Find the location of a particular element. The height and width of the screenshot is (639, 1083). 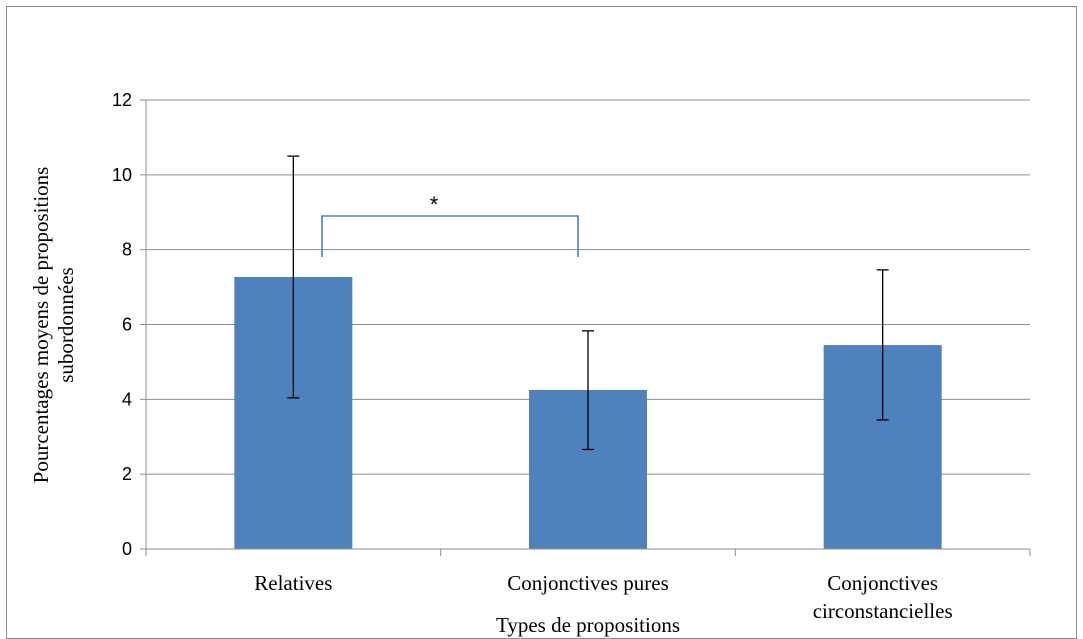

y-tick-label: 4 is located at coordinates (127, 399).